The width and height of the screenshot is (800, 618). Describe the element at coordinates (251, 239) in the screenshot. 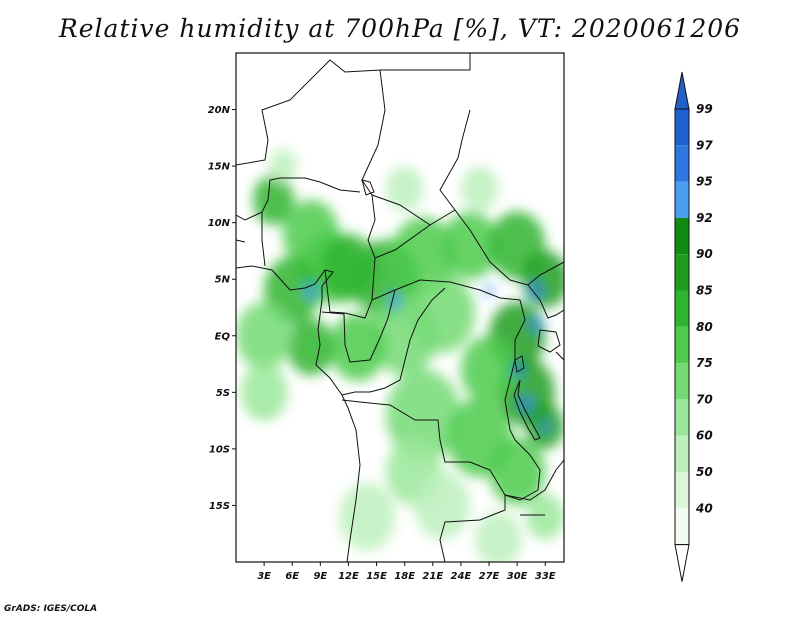

I see `border-benin` at that location.